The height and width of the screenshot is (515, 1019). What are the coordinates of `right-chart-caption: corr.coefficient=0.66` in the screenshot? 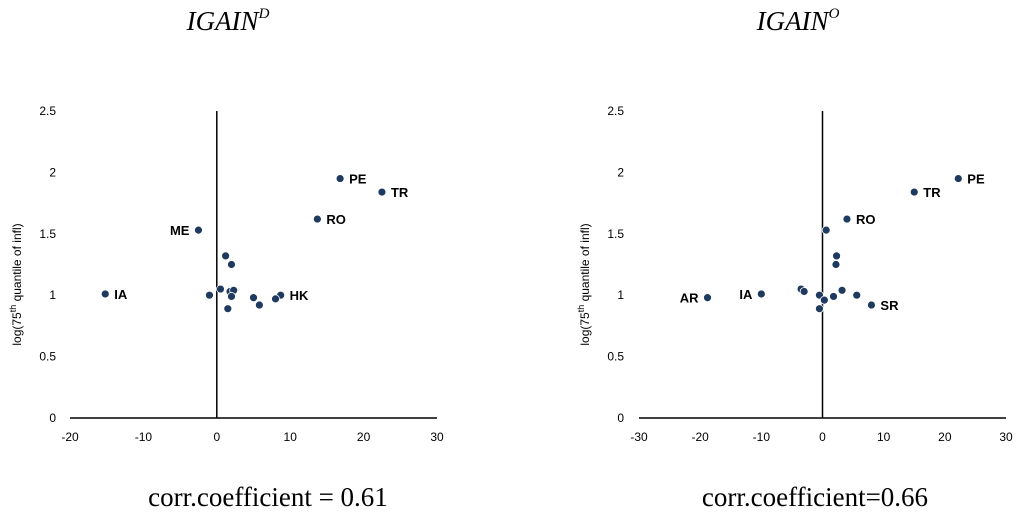 It's located at (815, 497).